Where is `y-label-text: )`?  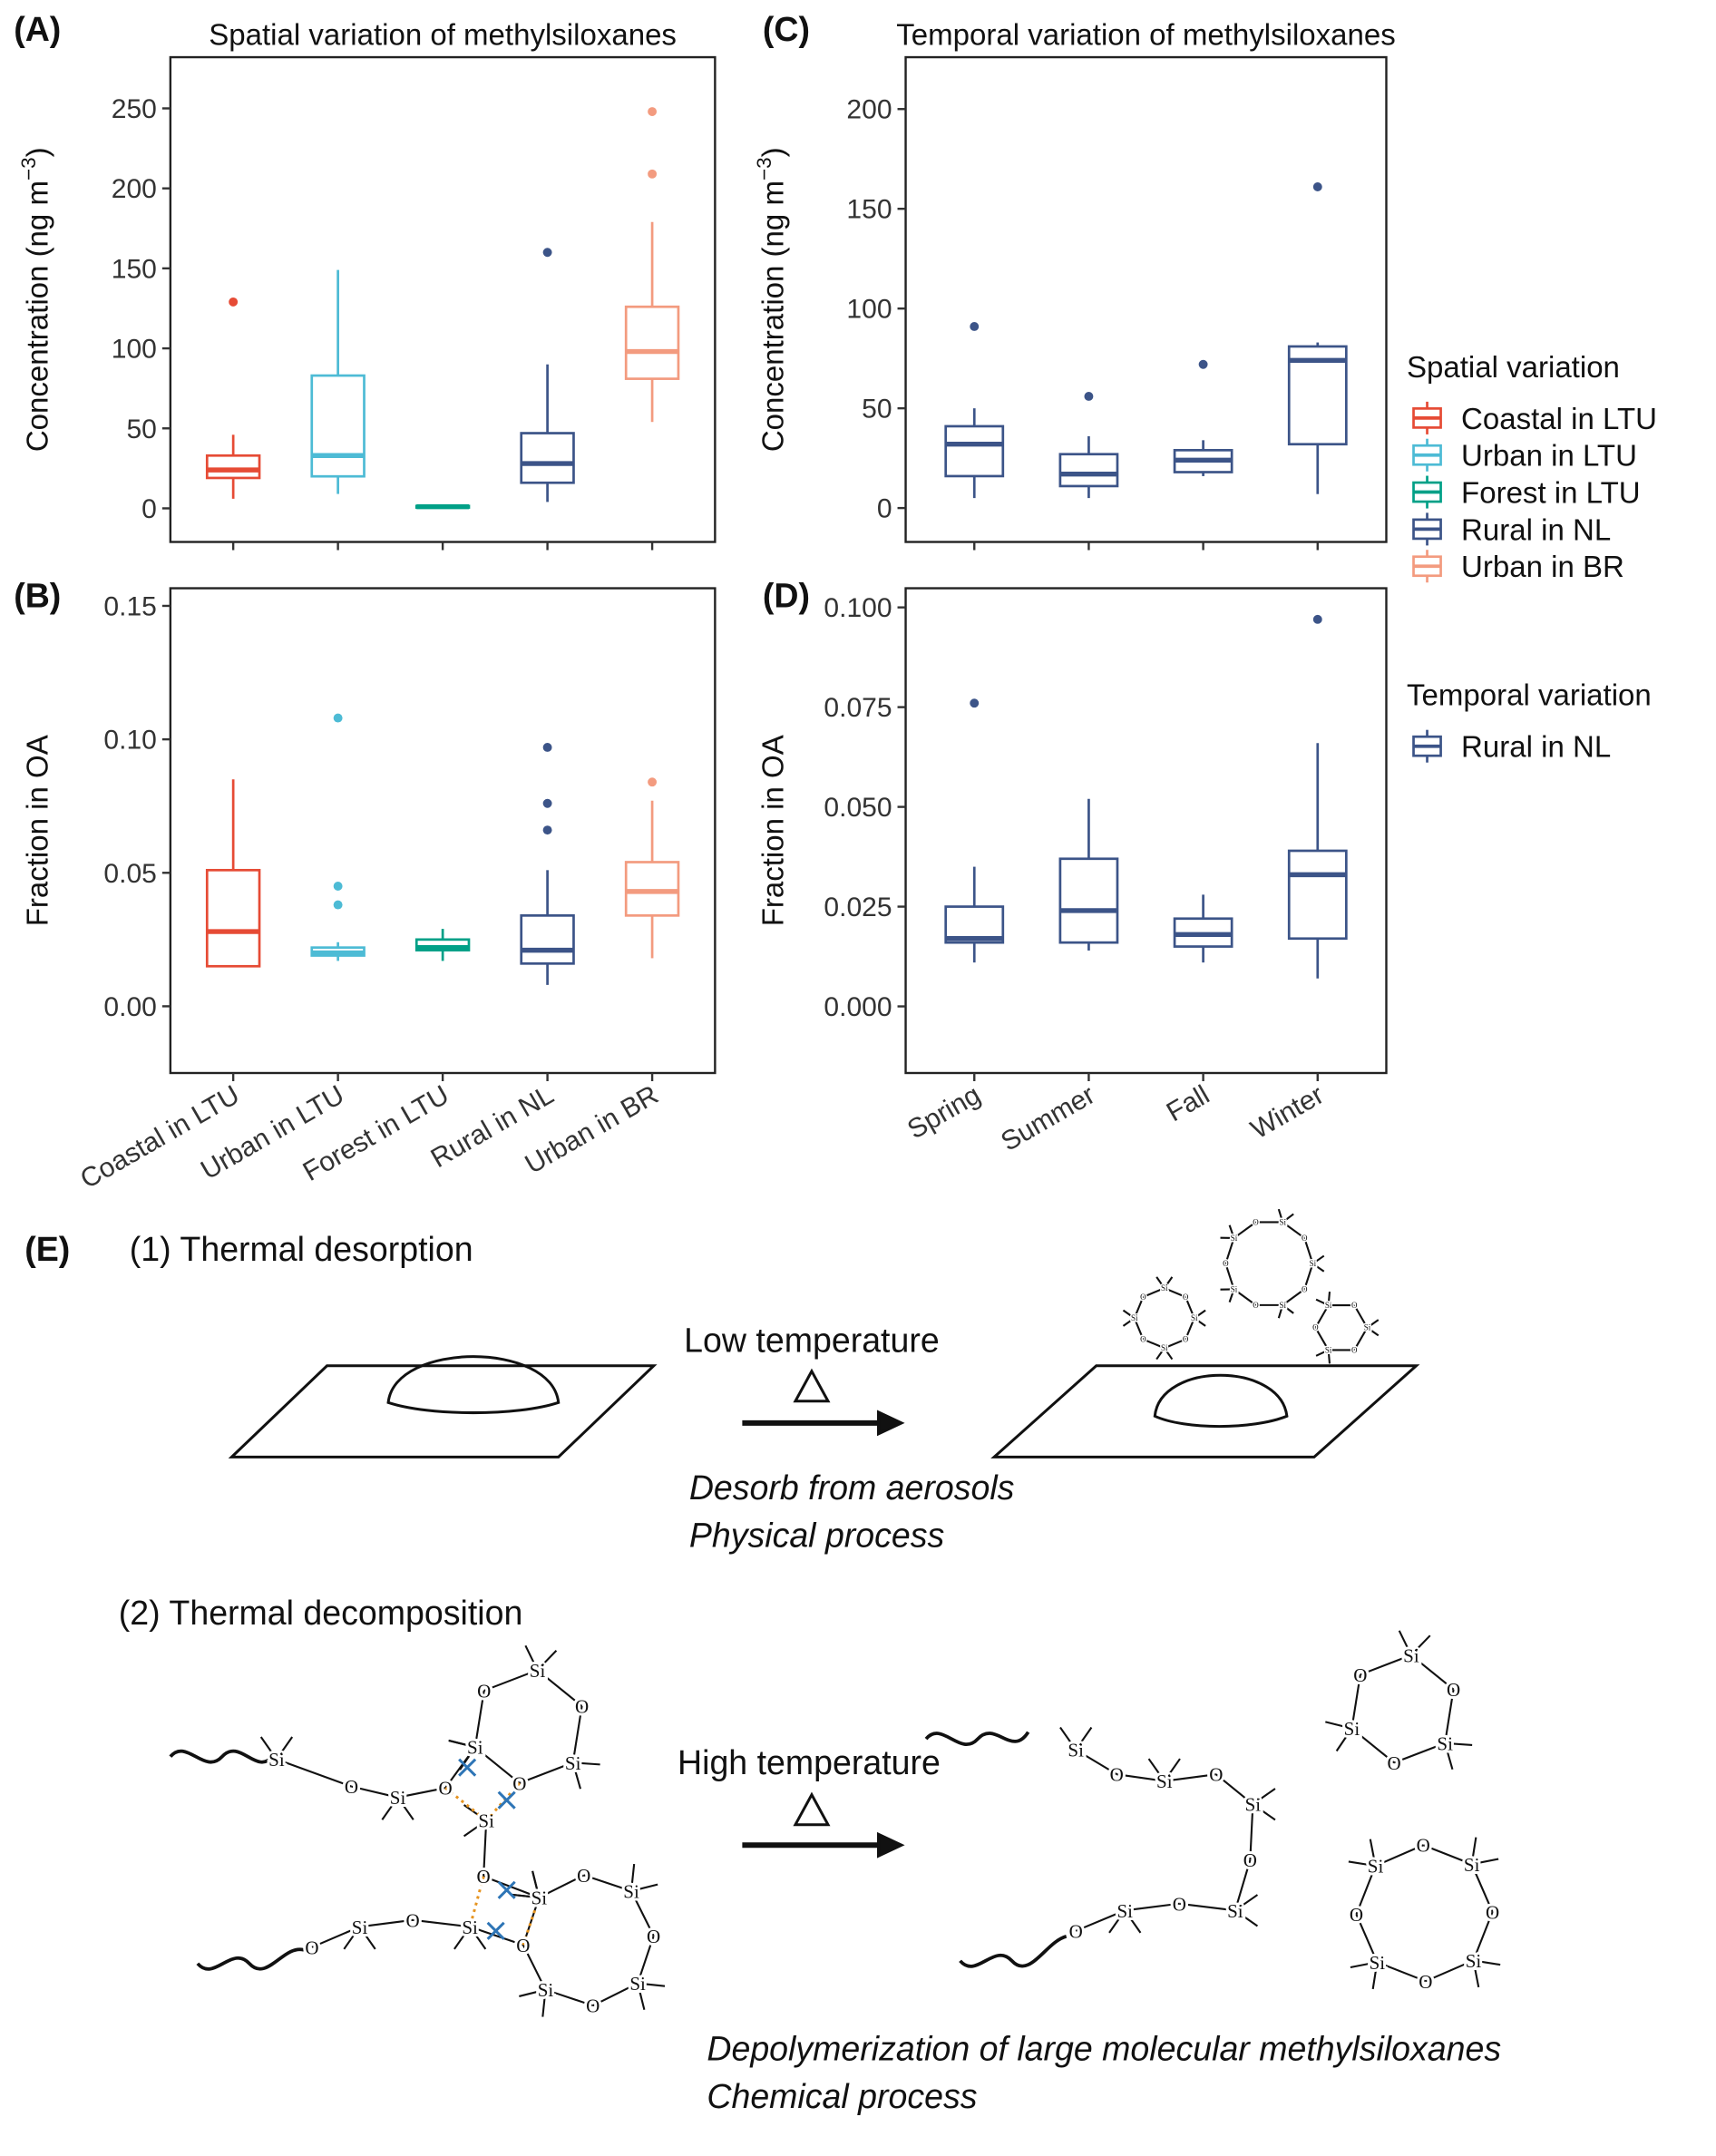 y-label-text: ) is located at coordinates (37, 152).